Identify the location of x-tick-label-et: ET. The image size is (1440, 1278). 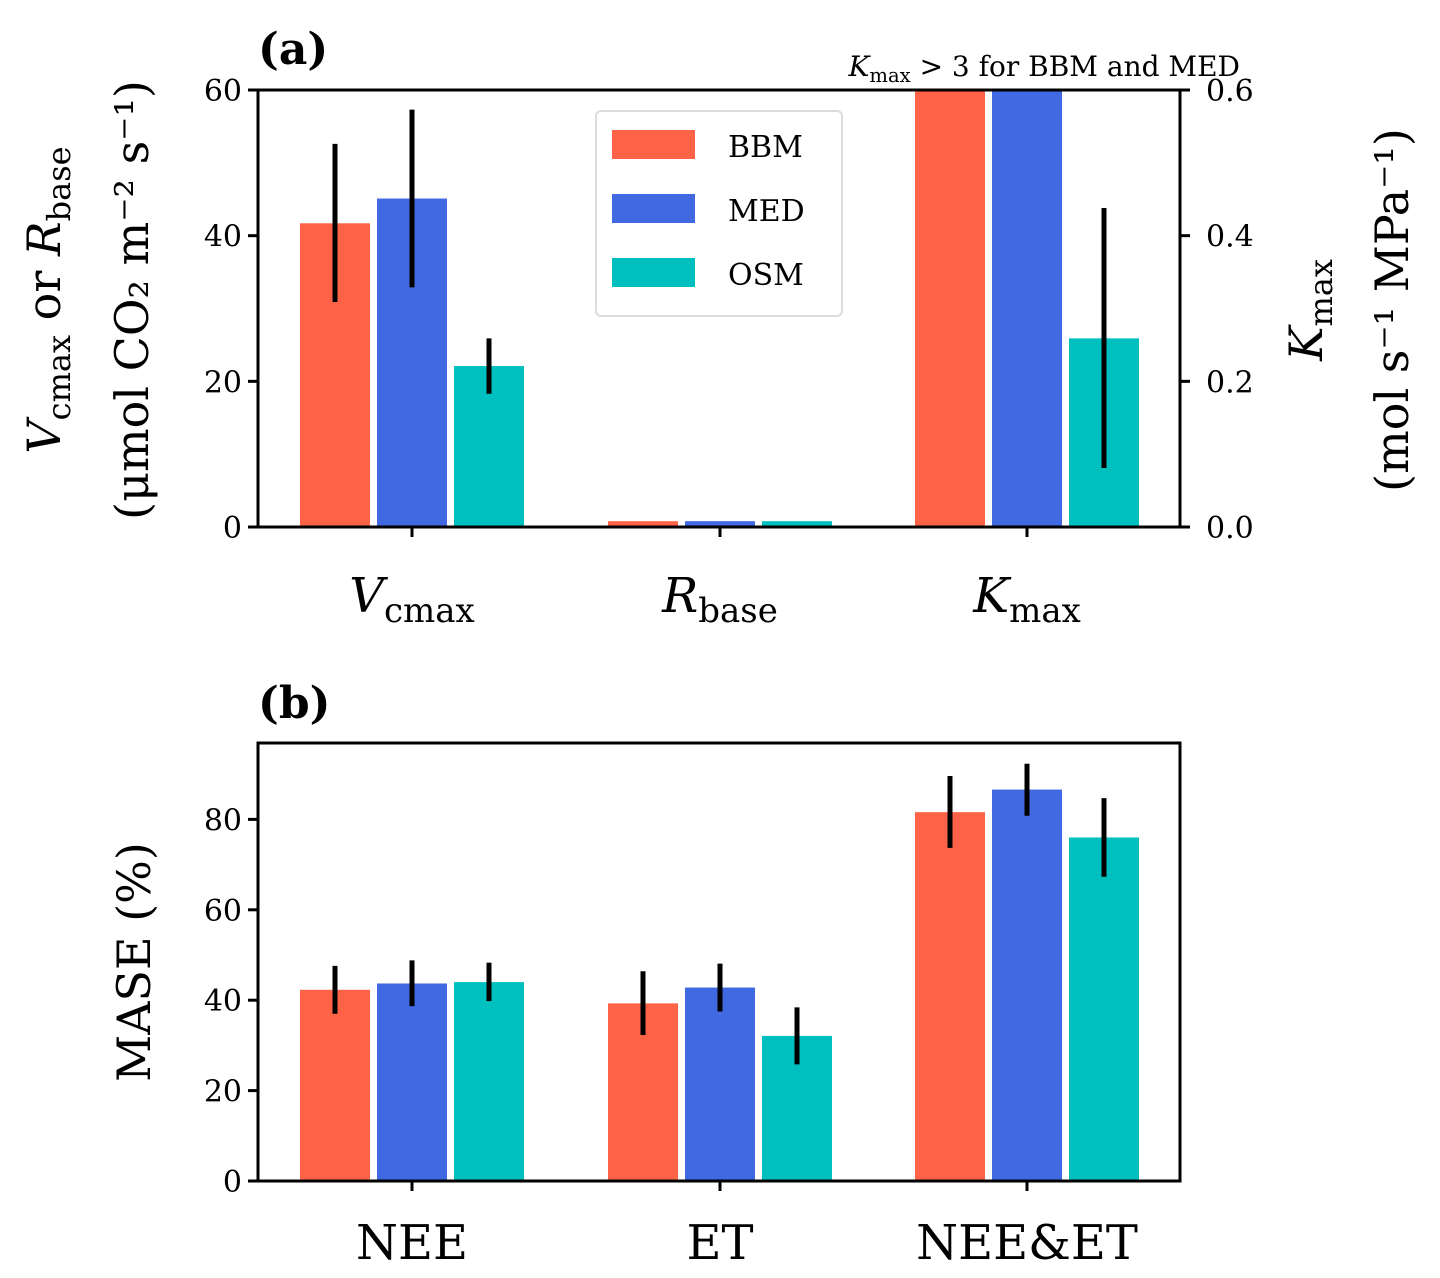
(719, 1243).